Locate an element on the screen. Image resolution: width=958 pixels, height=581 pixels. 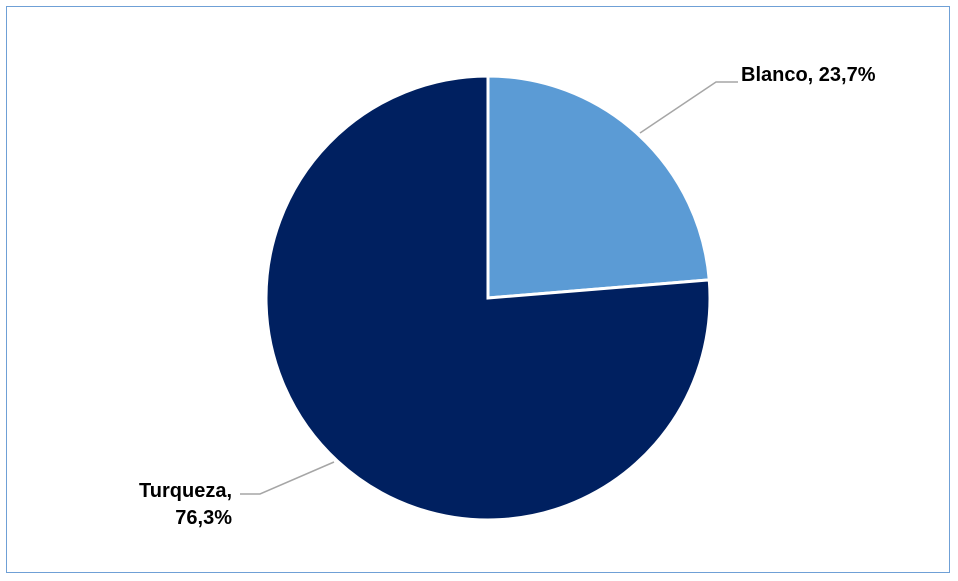
leader-line-turqueza is located at coordinates (287, 478).